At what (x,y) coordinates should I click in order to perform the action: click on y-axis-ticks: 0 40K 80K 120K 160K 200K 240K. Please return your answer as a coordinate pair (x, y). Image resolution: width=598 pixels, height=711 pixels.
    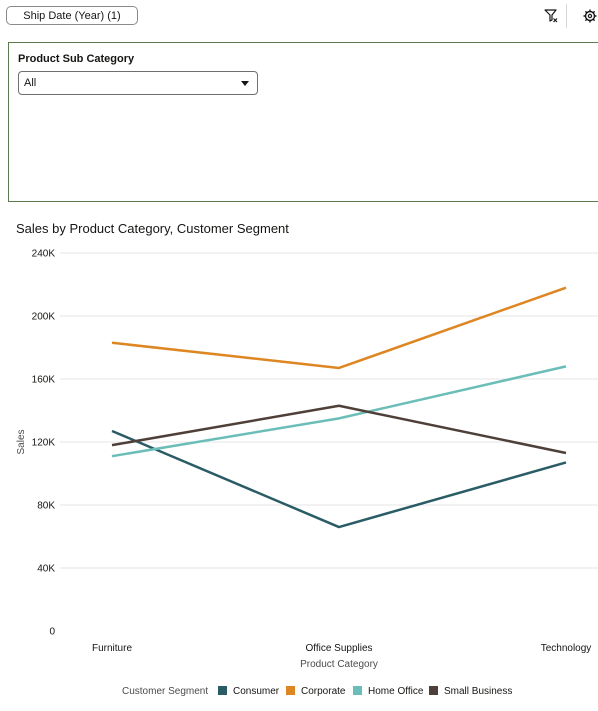
    Looking at the image, I should click on (44, 443).